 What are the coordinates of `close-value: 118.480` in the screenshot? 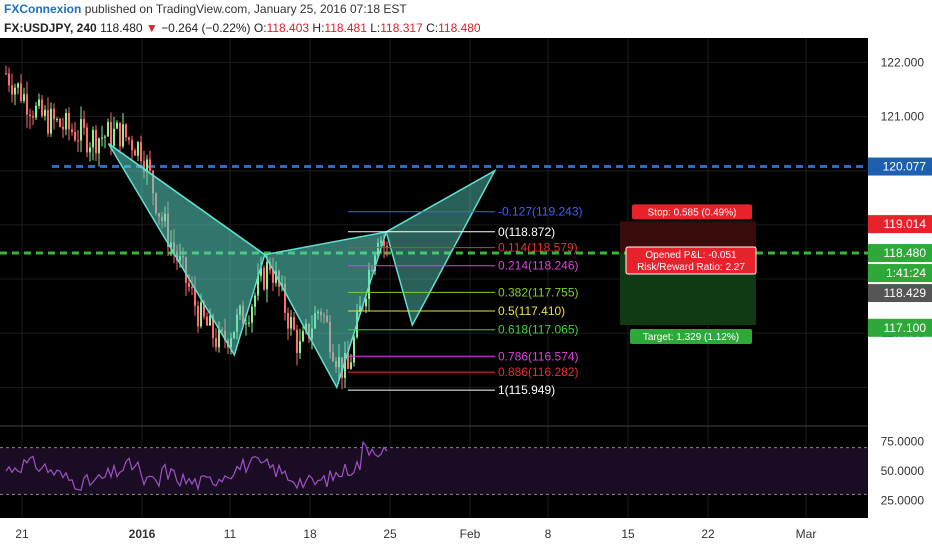 It's located at (459, 28).